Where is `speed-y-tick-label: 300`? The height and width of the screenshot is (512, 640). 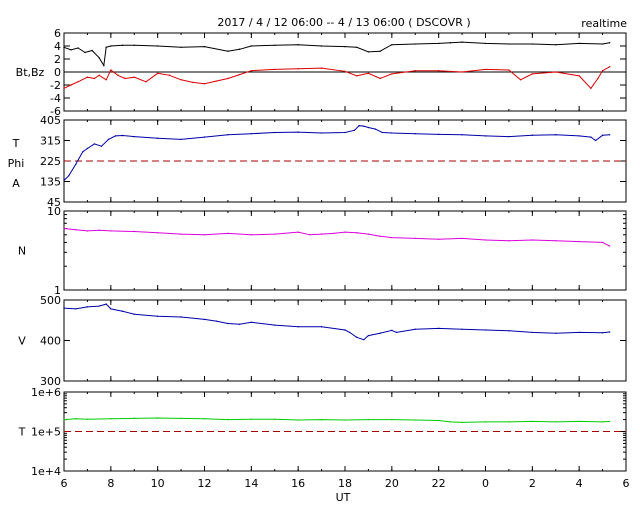
speed-y-tick-label: 300 is located at coordinates (50, 381).